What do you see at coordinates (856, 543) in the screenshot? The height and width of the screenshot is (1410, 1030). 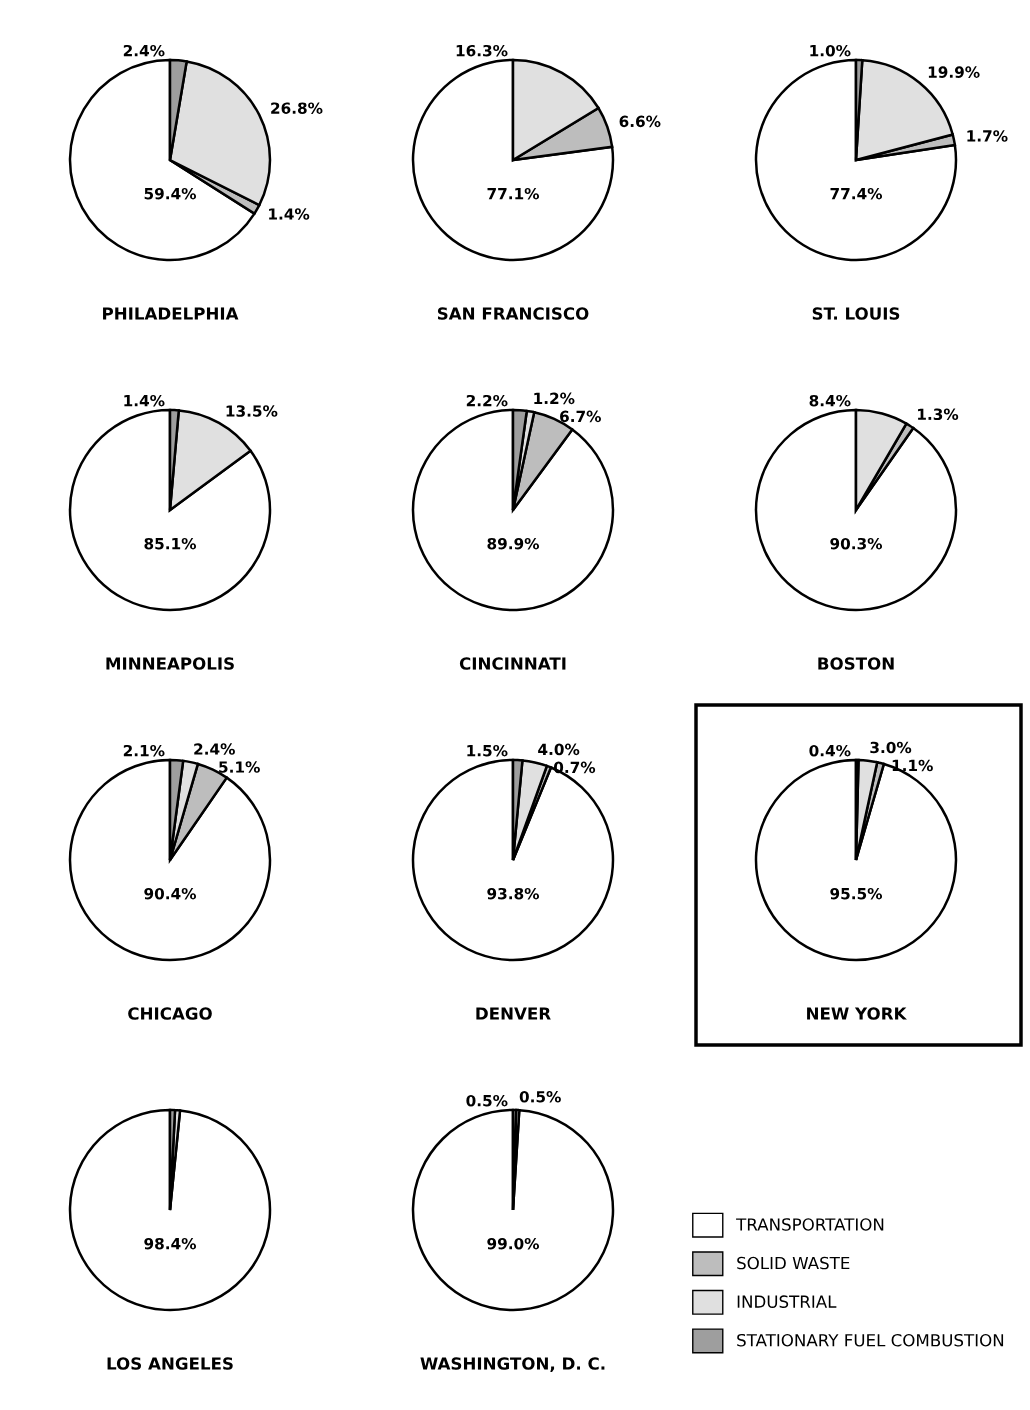 I see `data-label: 90.3%` at bounding box center [856, 543].